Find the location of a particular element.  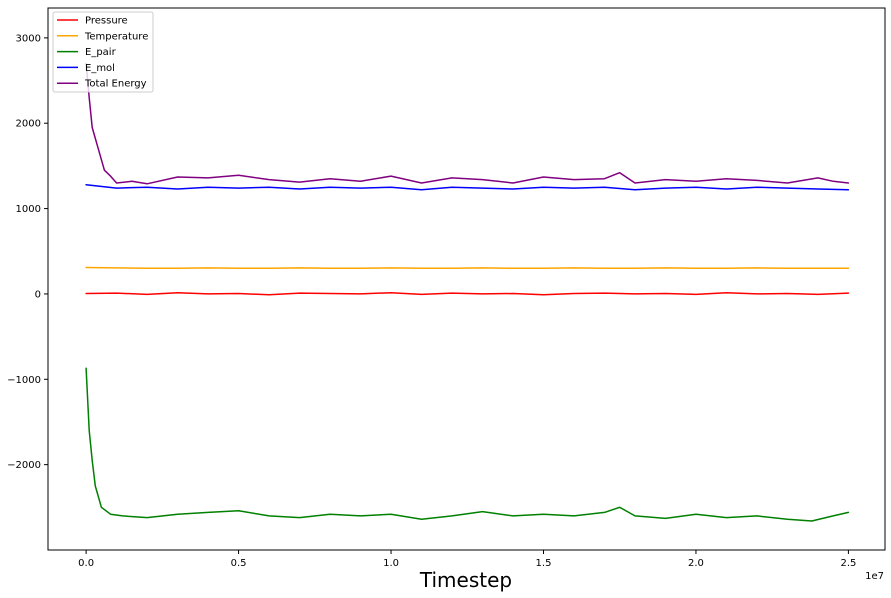

x-tick-label: 2.0 is located at coordinates (696, 563).